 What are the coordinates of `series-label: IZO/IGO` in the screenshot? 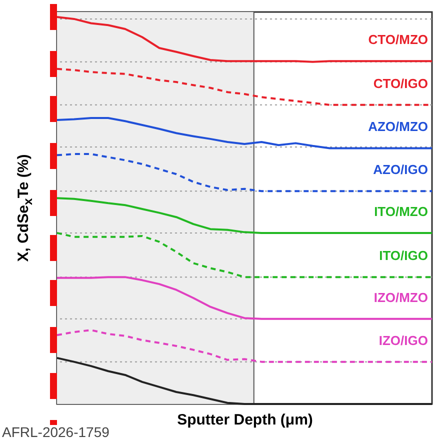 It's located at (403, 340).